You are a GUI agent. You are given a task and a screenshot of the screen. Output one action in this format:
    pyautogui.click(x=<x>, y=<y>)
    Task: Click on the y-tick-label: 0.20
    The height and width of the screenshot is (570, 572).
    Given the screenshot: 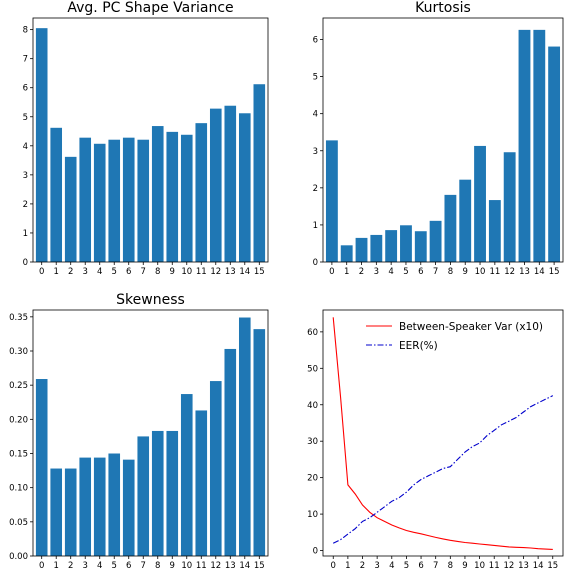 What is the action you would take?
    pyautogui.click(x=18, y=420)
    